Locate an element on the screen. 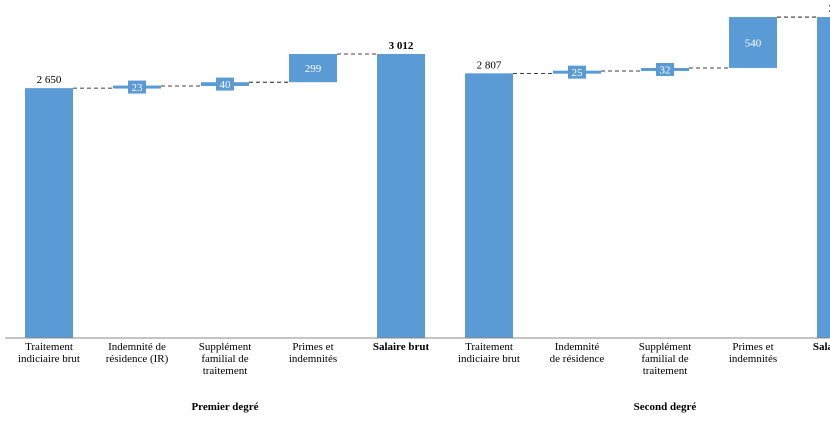  value-label: 299 is located at coordinates (313, 69).